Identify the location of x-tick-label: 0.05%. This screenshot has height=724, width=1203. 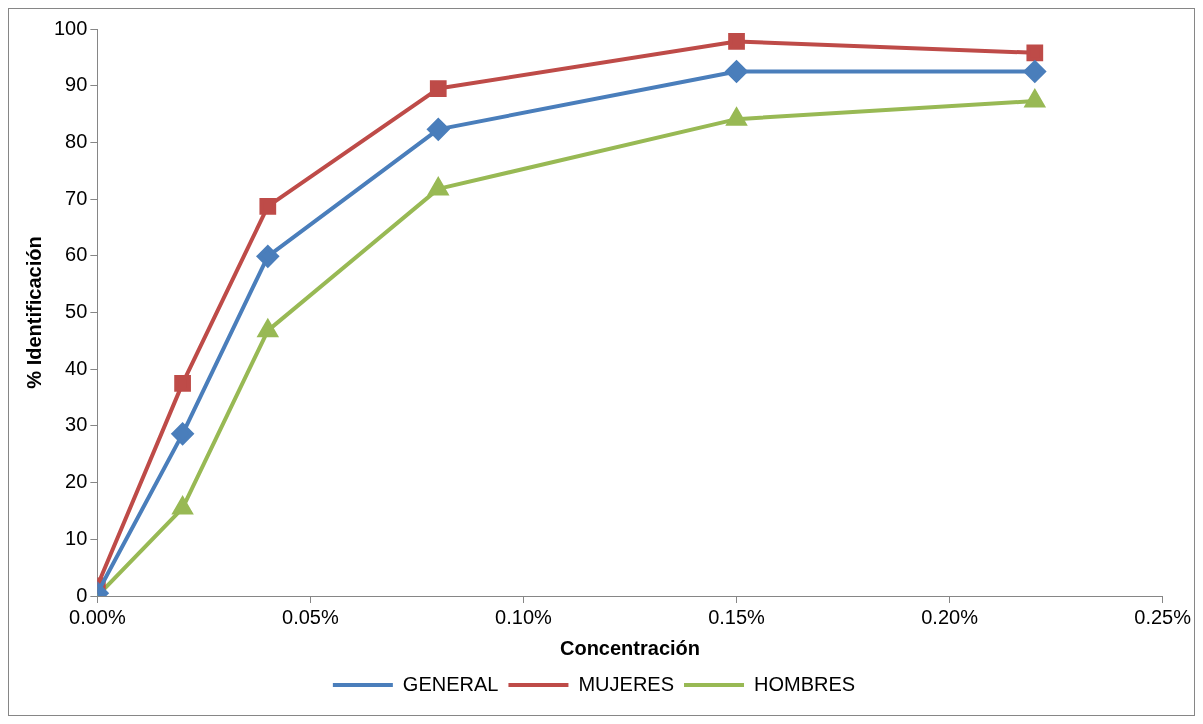
(310, 616).